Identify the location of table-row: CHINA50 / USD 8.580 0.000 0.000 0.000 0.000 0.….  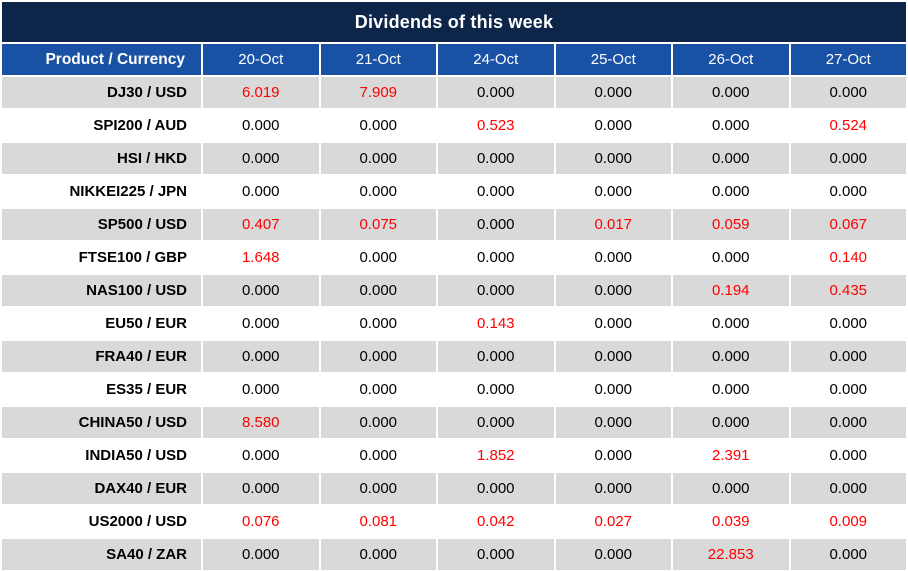
(454, 422).